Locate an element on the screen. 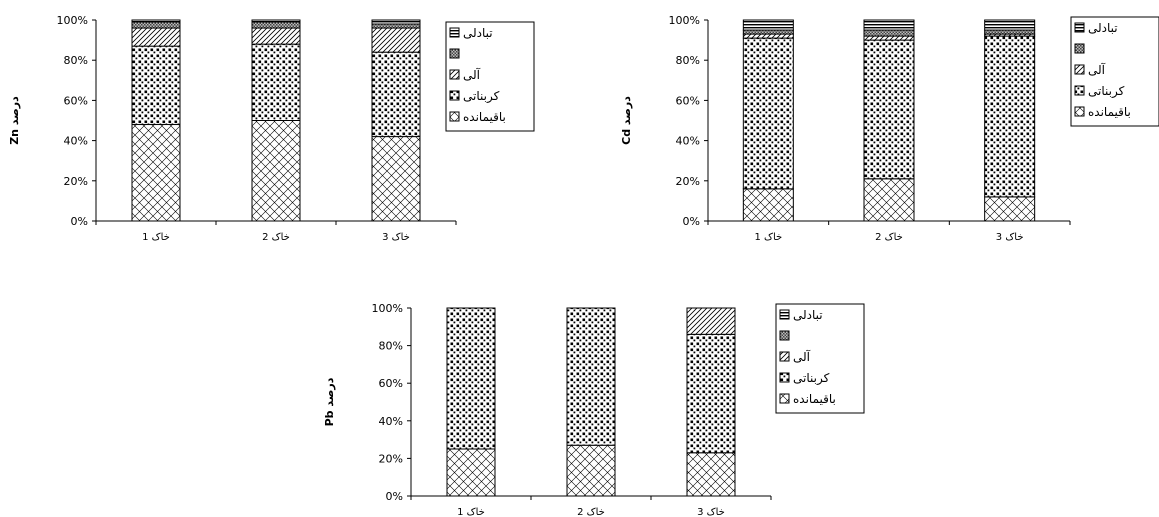  y-axis-title: Cd درصد is located at coordinates (626, 120).